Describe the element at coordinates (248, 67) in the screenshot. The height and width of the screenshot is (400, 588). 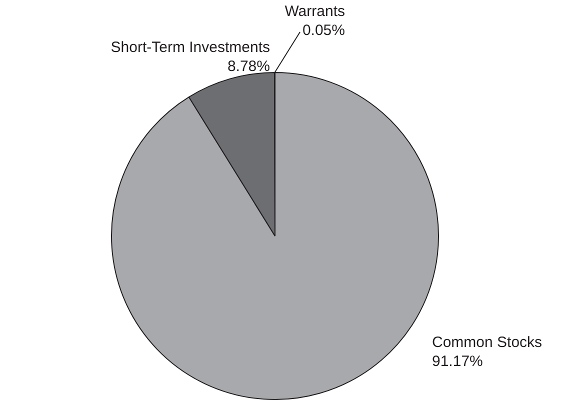
I see `data-label: 8.78%` at that location.